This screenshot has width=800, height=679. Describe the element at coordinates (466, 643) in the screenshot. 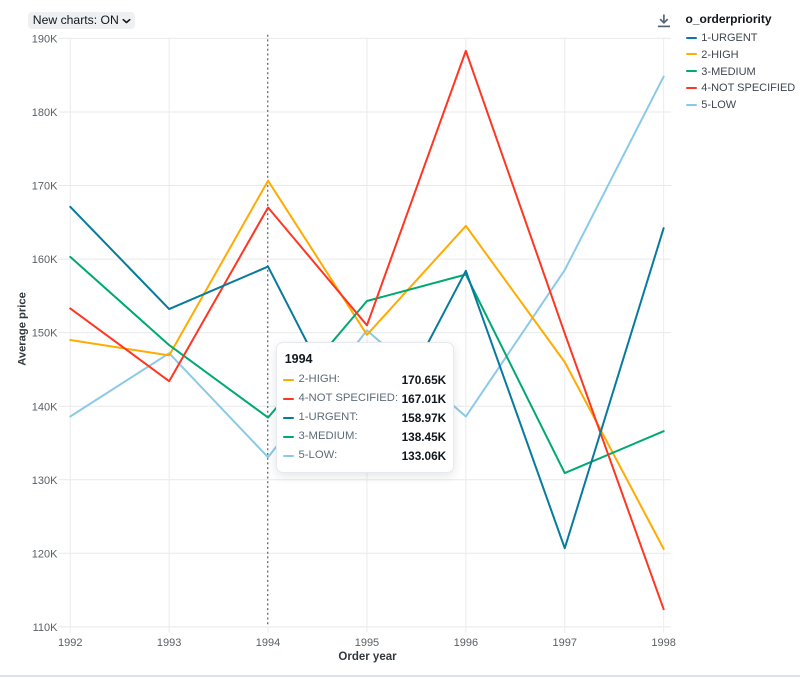

I see `svg-text: 1996` at that location.